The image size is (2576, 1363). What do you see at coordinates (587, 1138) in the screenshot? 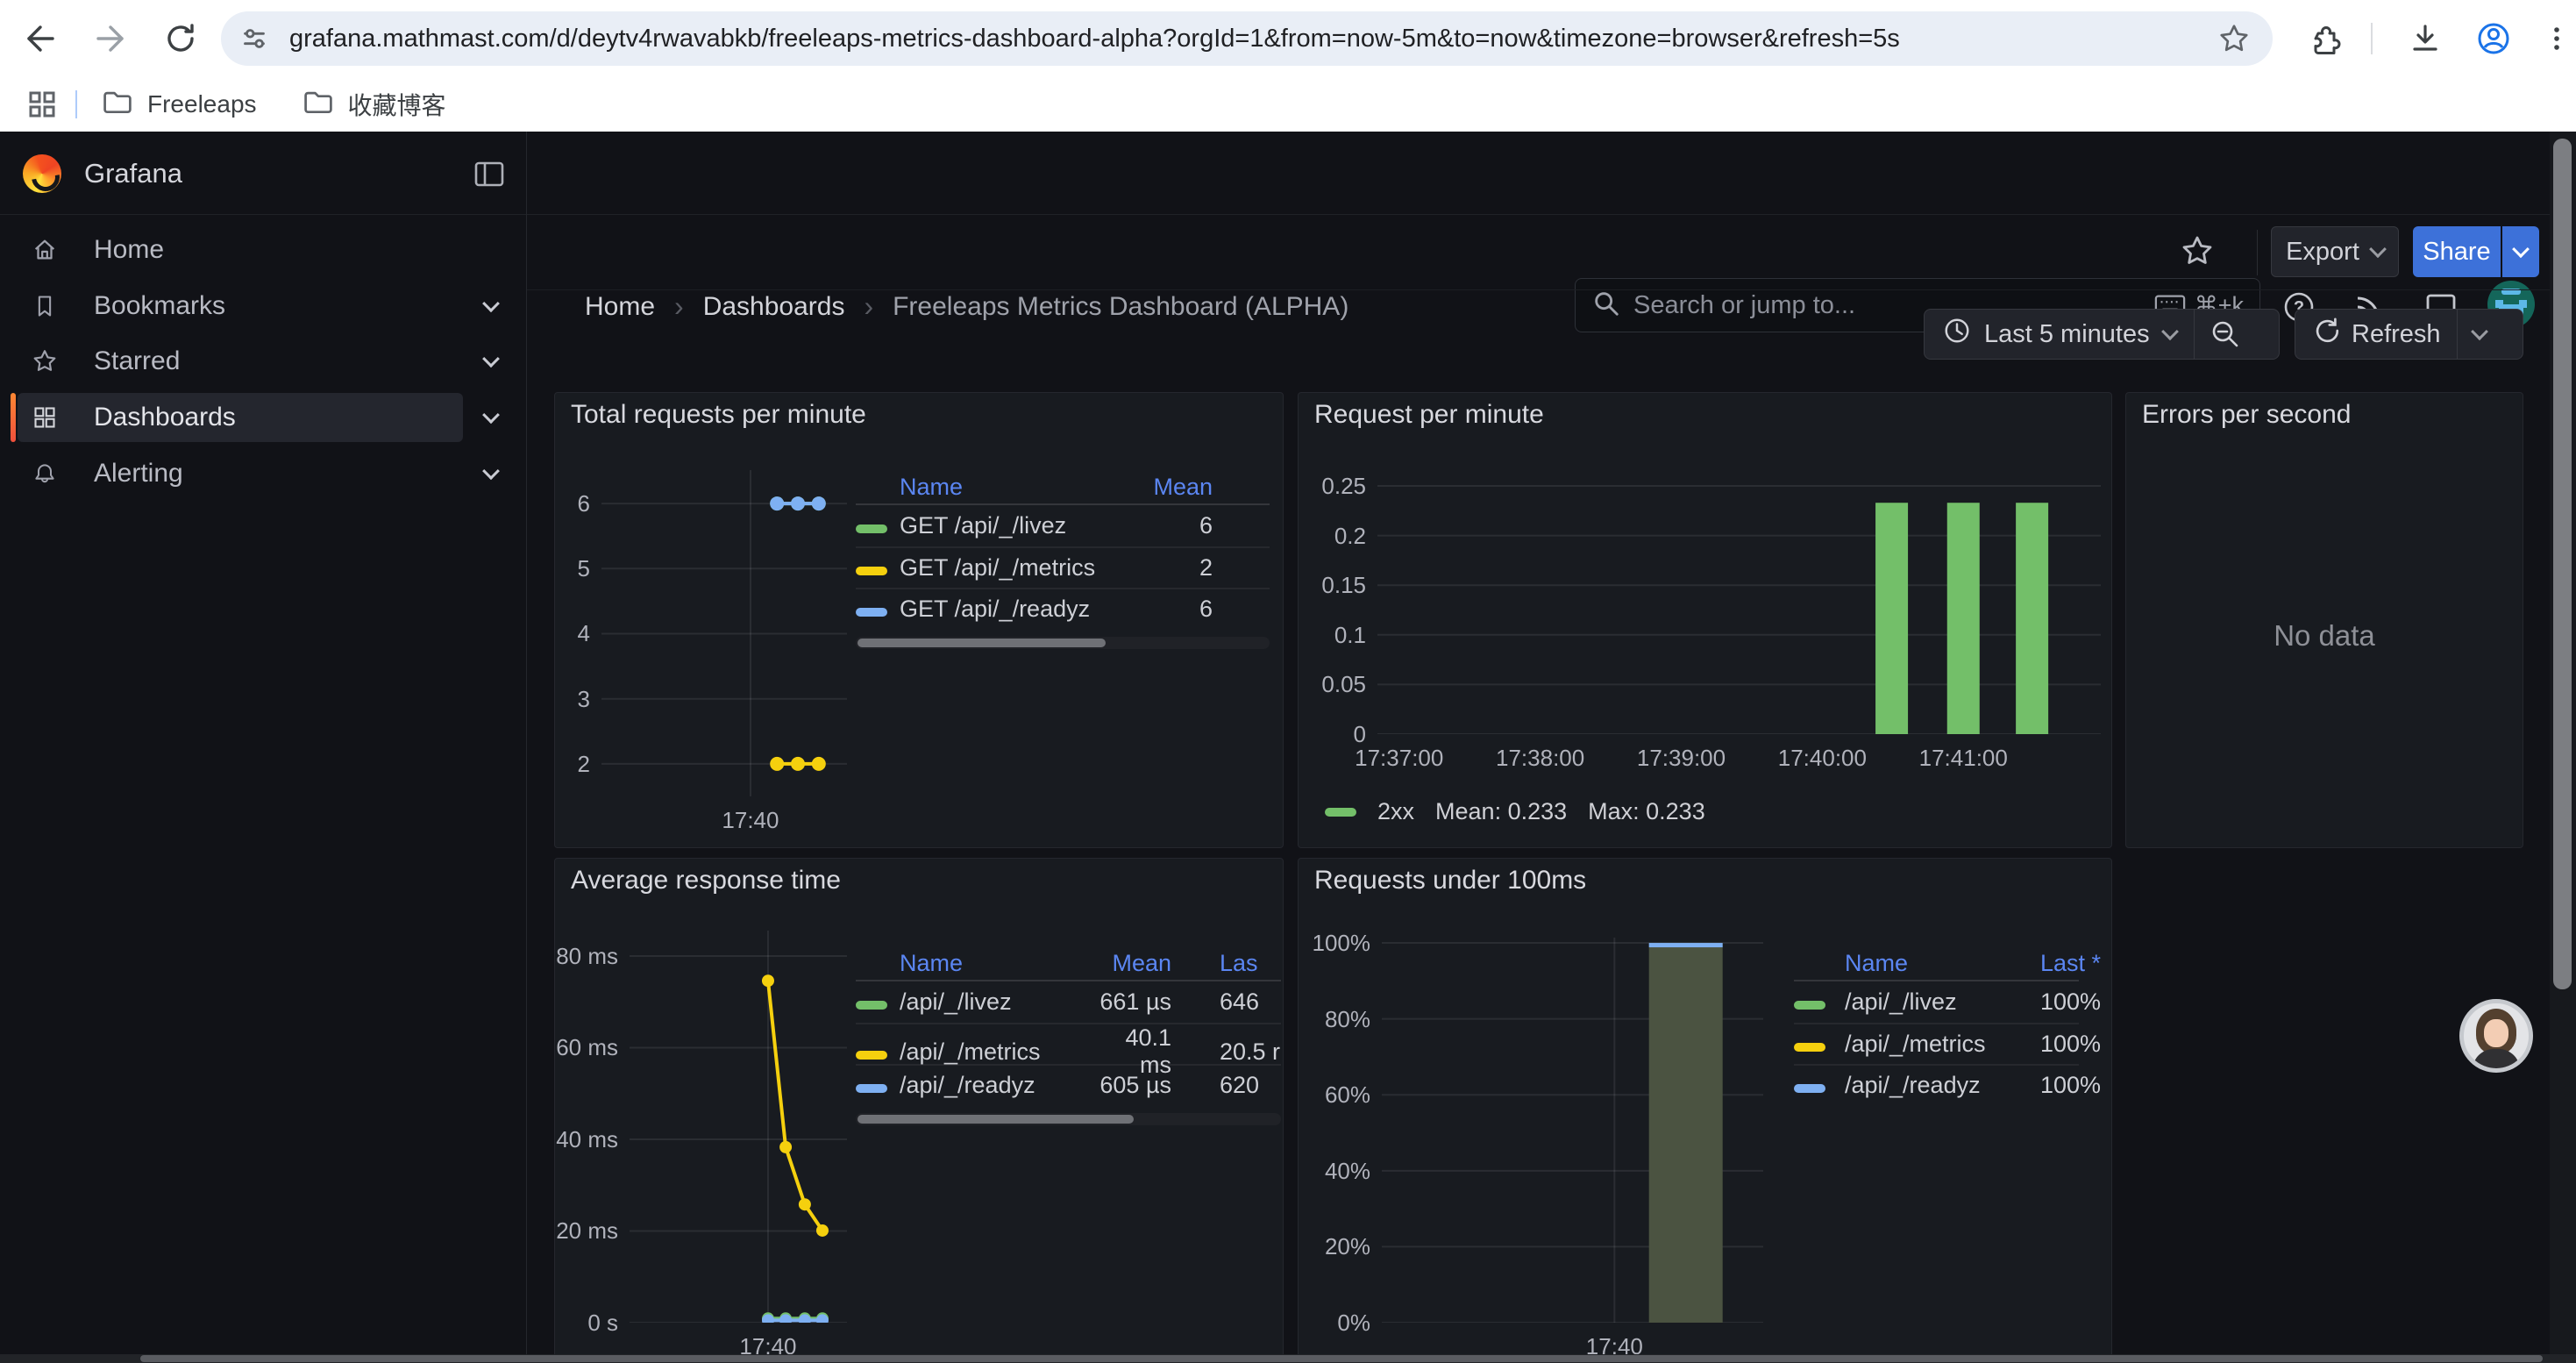
I see `y-axis-label: 40 ms` at bounding box center [587, 1138].